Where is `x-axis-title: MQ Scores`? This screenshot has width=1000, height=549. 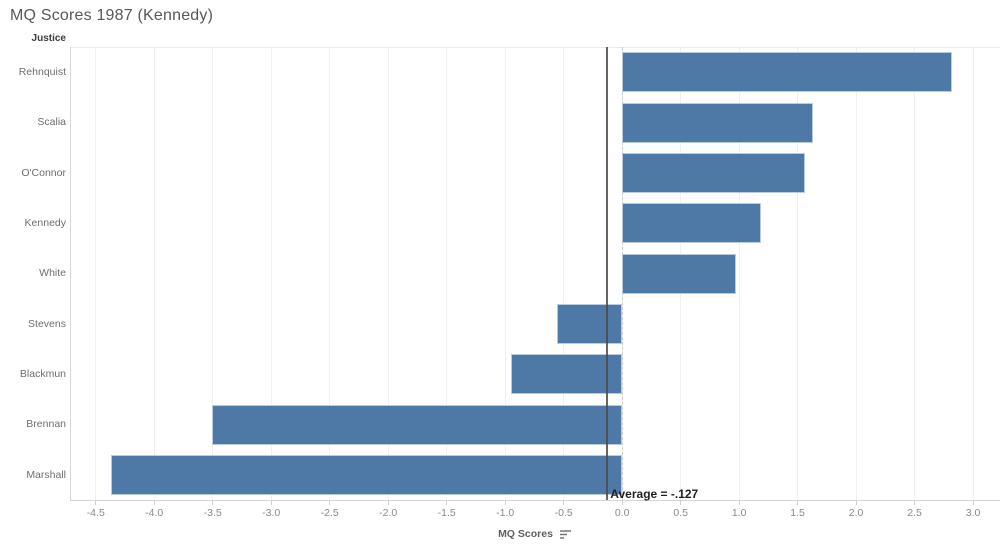 x-axis-title: MQ Scores is located at coordinates (535, 534).